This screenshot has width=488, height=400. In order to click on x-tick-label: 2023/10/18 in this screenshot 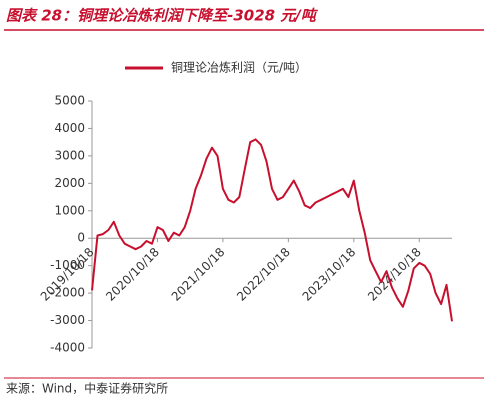, I will do `click(329, 274)`.